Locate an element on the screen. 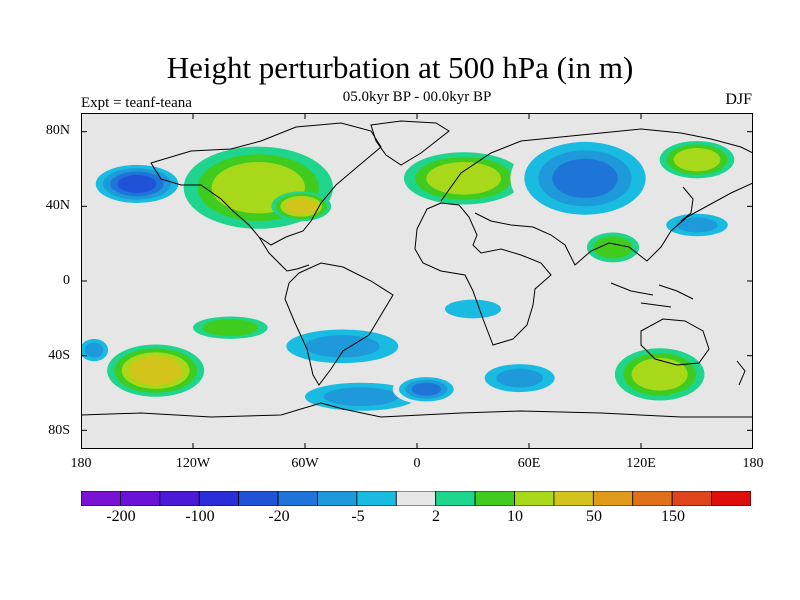 Image resolution: width=800 pixels, height=600 pixels. chart-title: Height perturbation at 500 hPa (in m) is located at coordinates (400, 67).